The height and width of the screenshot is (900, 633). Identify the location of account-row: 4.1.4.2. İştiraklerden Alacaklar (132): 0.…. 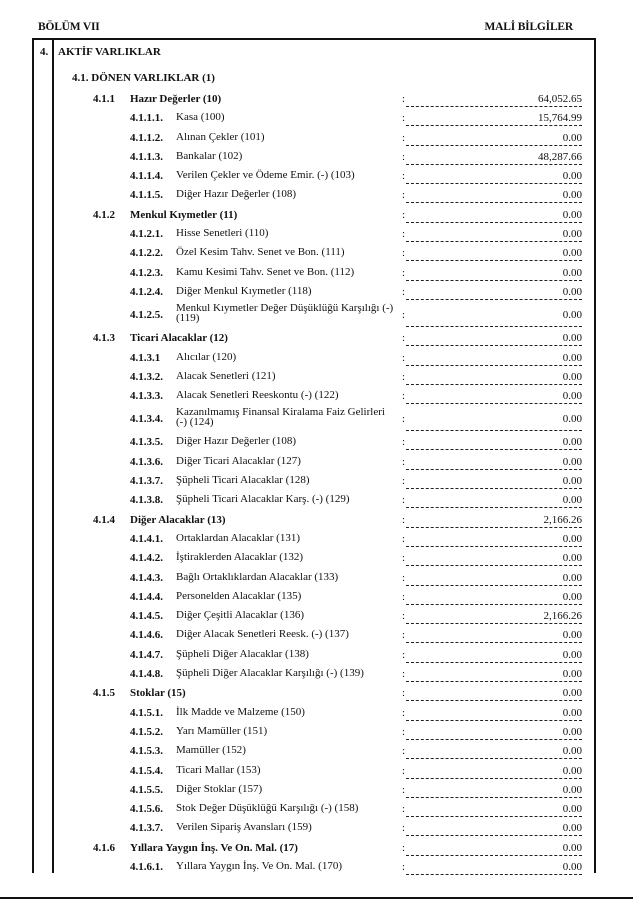
(316, 558).